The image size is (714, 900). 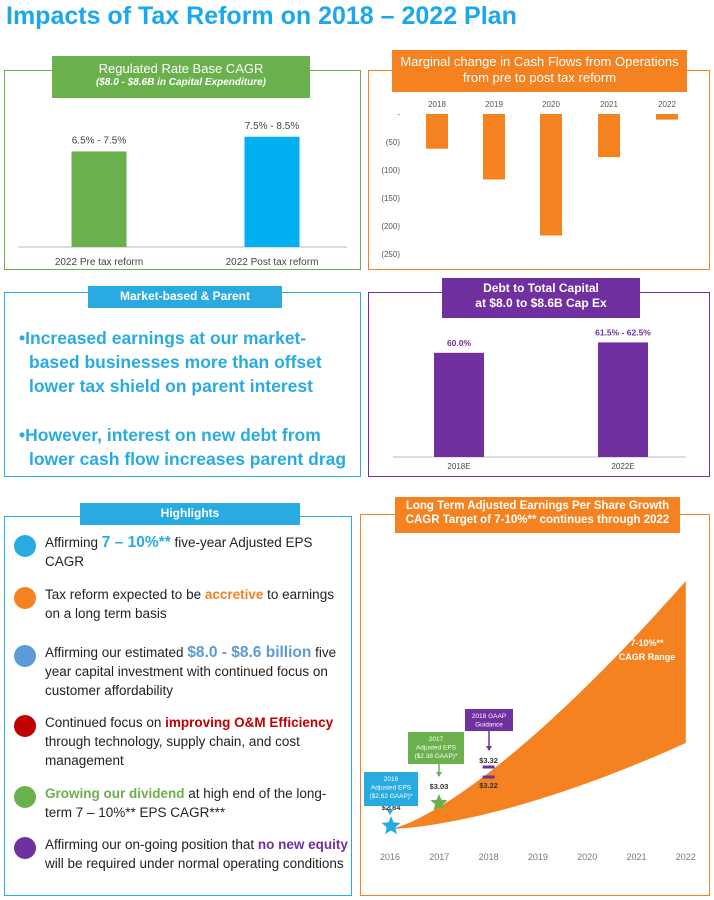 What do you see at coordinates (437, 104) in the screenshot?
I see `cash-flow-xtick: 2018` at bounding box center [437, 104].